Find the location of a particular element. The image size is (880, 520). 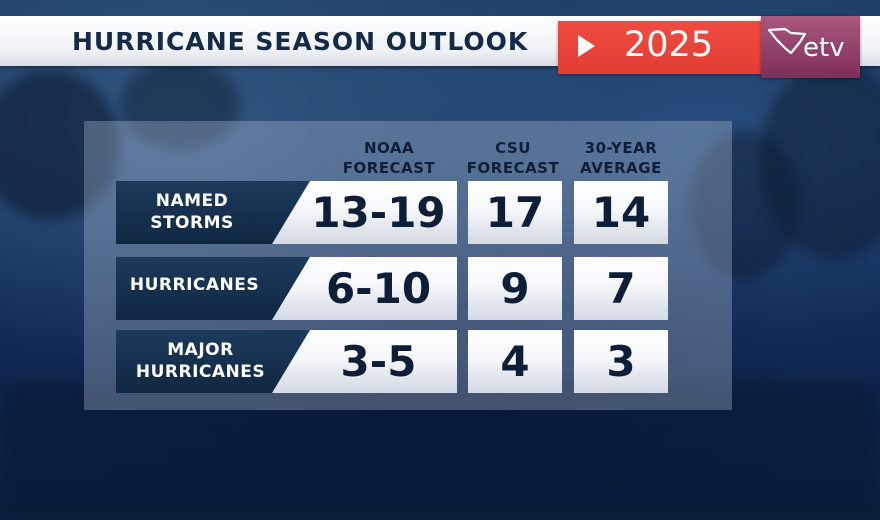

row-label-text: NAMED STORMS is located at coordinates (192, 212).